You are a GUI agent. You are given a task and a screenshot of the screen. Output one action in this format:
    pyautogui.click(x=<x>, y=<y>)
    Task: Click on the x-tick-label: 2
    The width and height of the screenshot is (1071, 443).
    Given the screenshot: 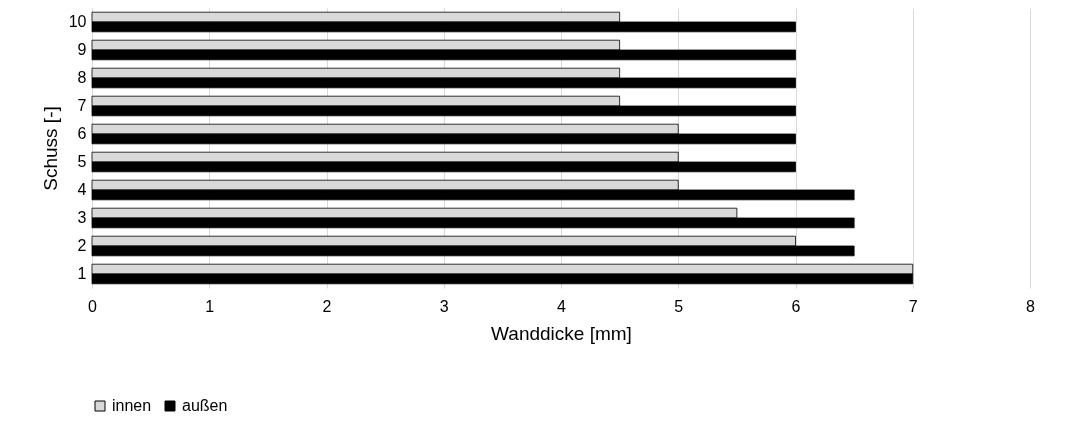 What is the action you would take?
    pyautogui.click(x=327, y=306)
    